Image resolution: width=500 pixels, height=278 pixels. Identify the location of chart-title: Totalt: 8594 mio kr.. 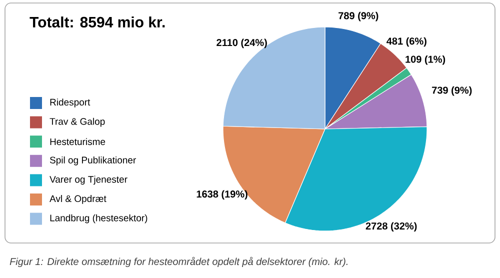
(97, 22).